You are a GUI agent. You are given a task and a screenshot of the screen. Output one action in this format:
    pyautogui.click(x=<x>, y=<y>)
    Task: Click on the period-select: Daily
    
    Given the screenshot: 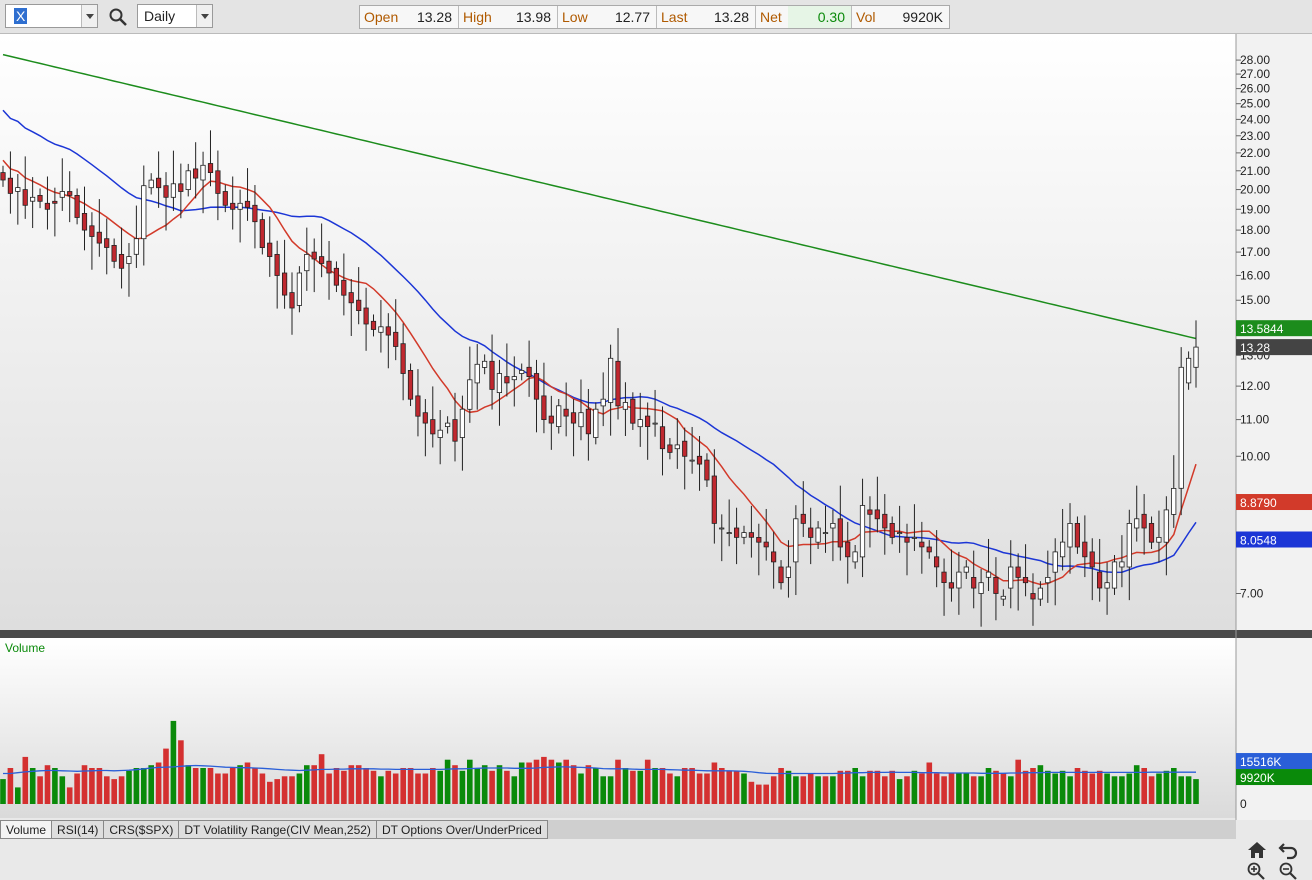 What is the action you would take?
    pyautogui.click(x=175, y=16)
    